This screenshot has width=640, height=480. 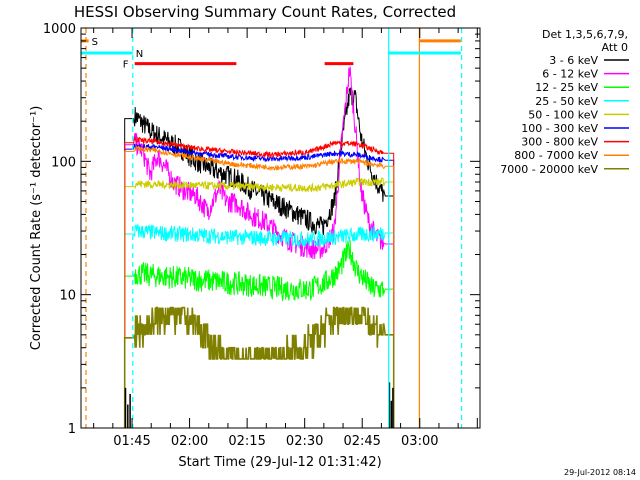 What do you see at coordinates (246, 441) in the screenshot?
I see `x-tick-label: 02:15` at bounding box center [246, 441].